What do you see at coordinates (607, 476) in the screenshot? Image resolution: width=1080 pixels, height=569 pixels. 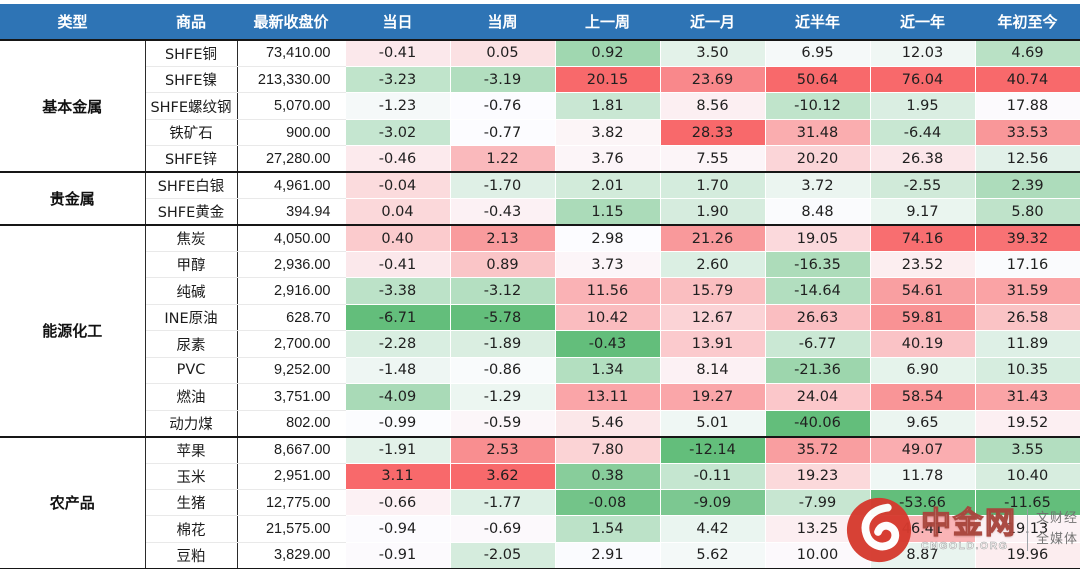 I see `pct-change-cell: 0.38` at bounding box center [607, 476].